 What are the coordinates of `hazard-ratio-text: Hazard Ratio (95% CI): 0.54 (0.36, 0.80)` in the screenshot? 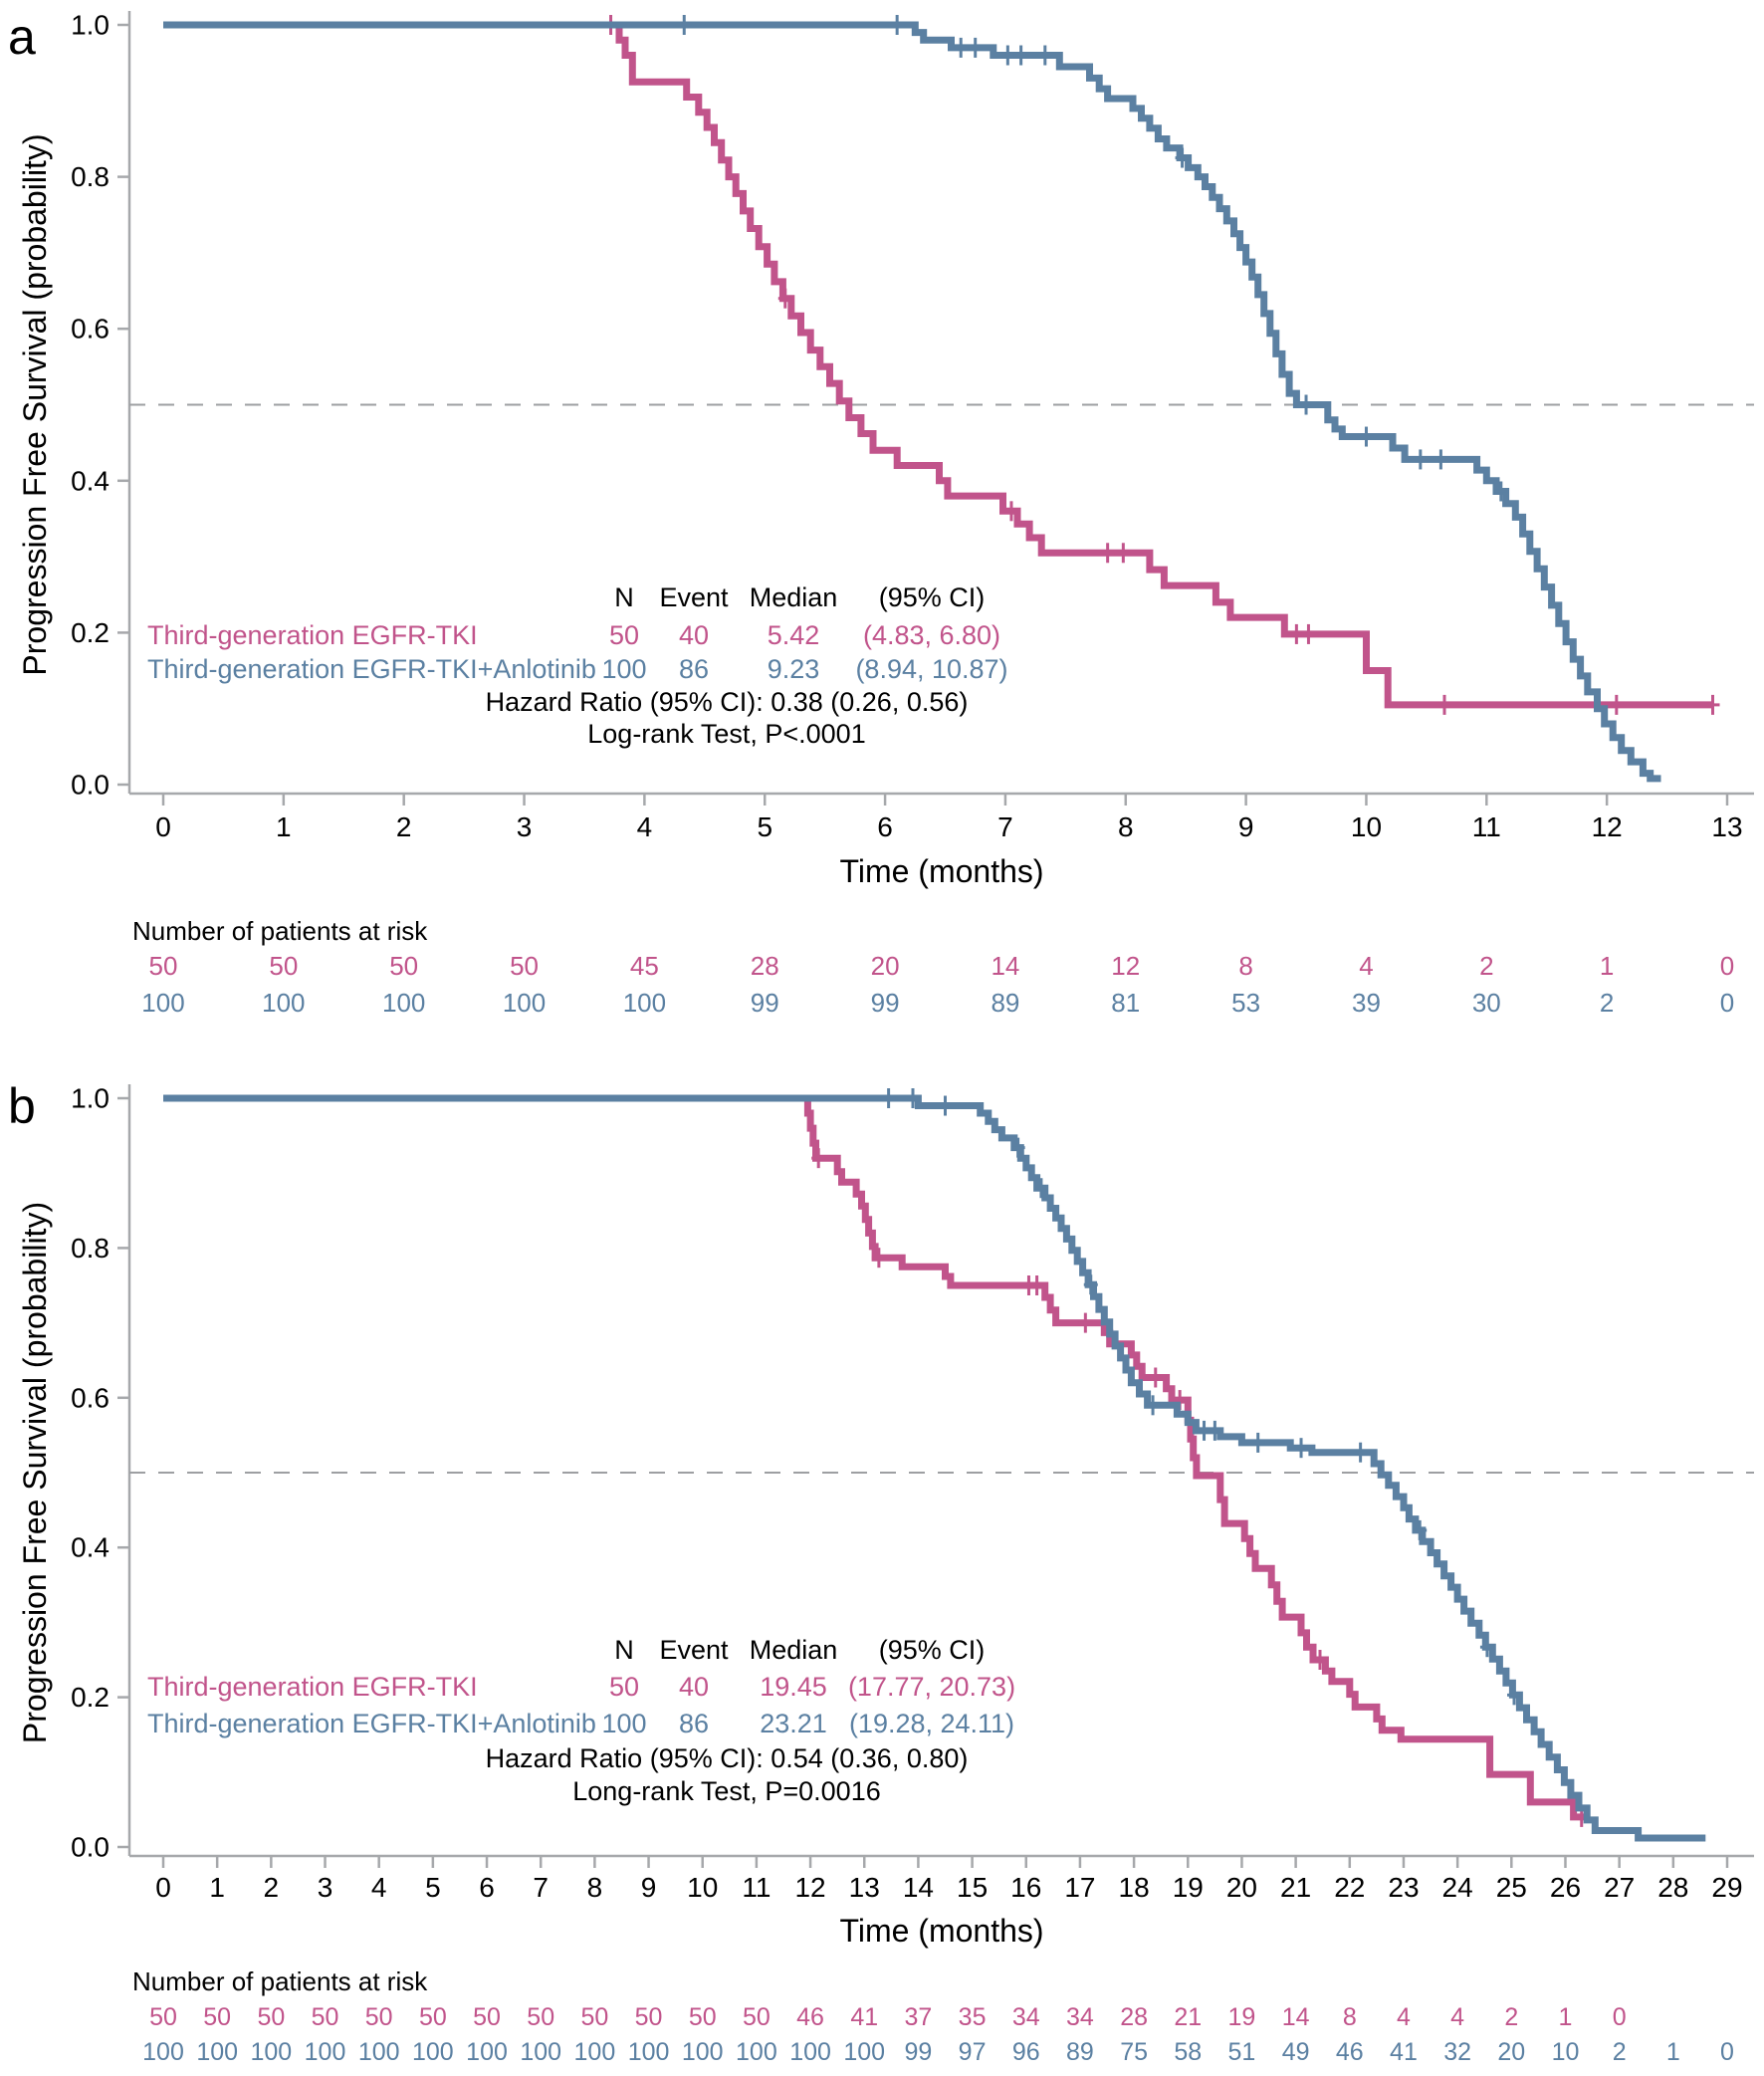 It's located at (727, 1758).